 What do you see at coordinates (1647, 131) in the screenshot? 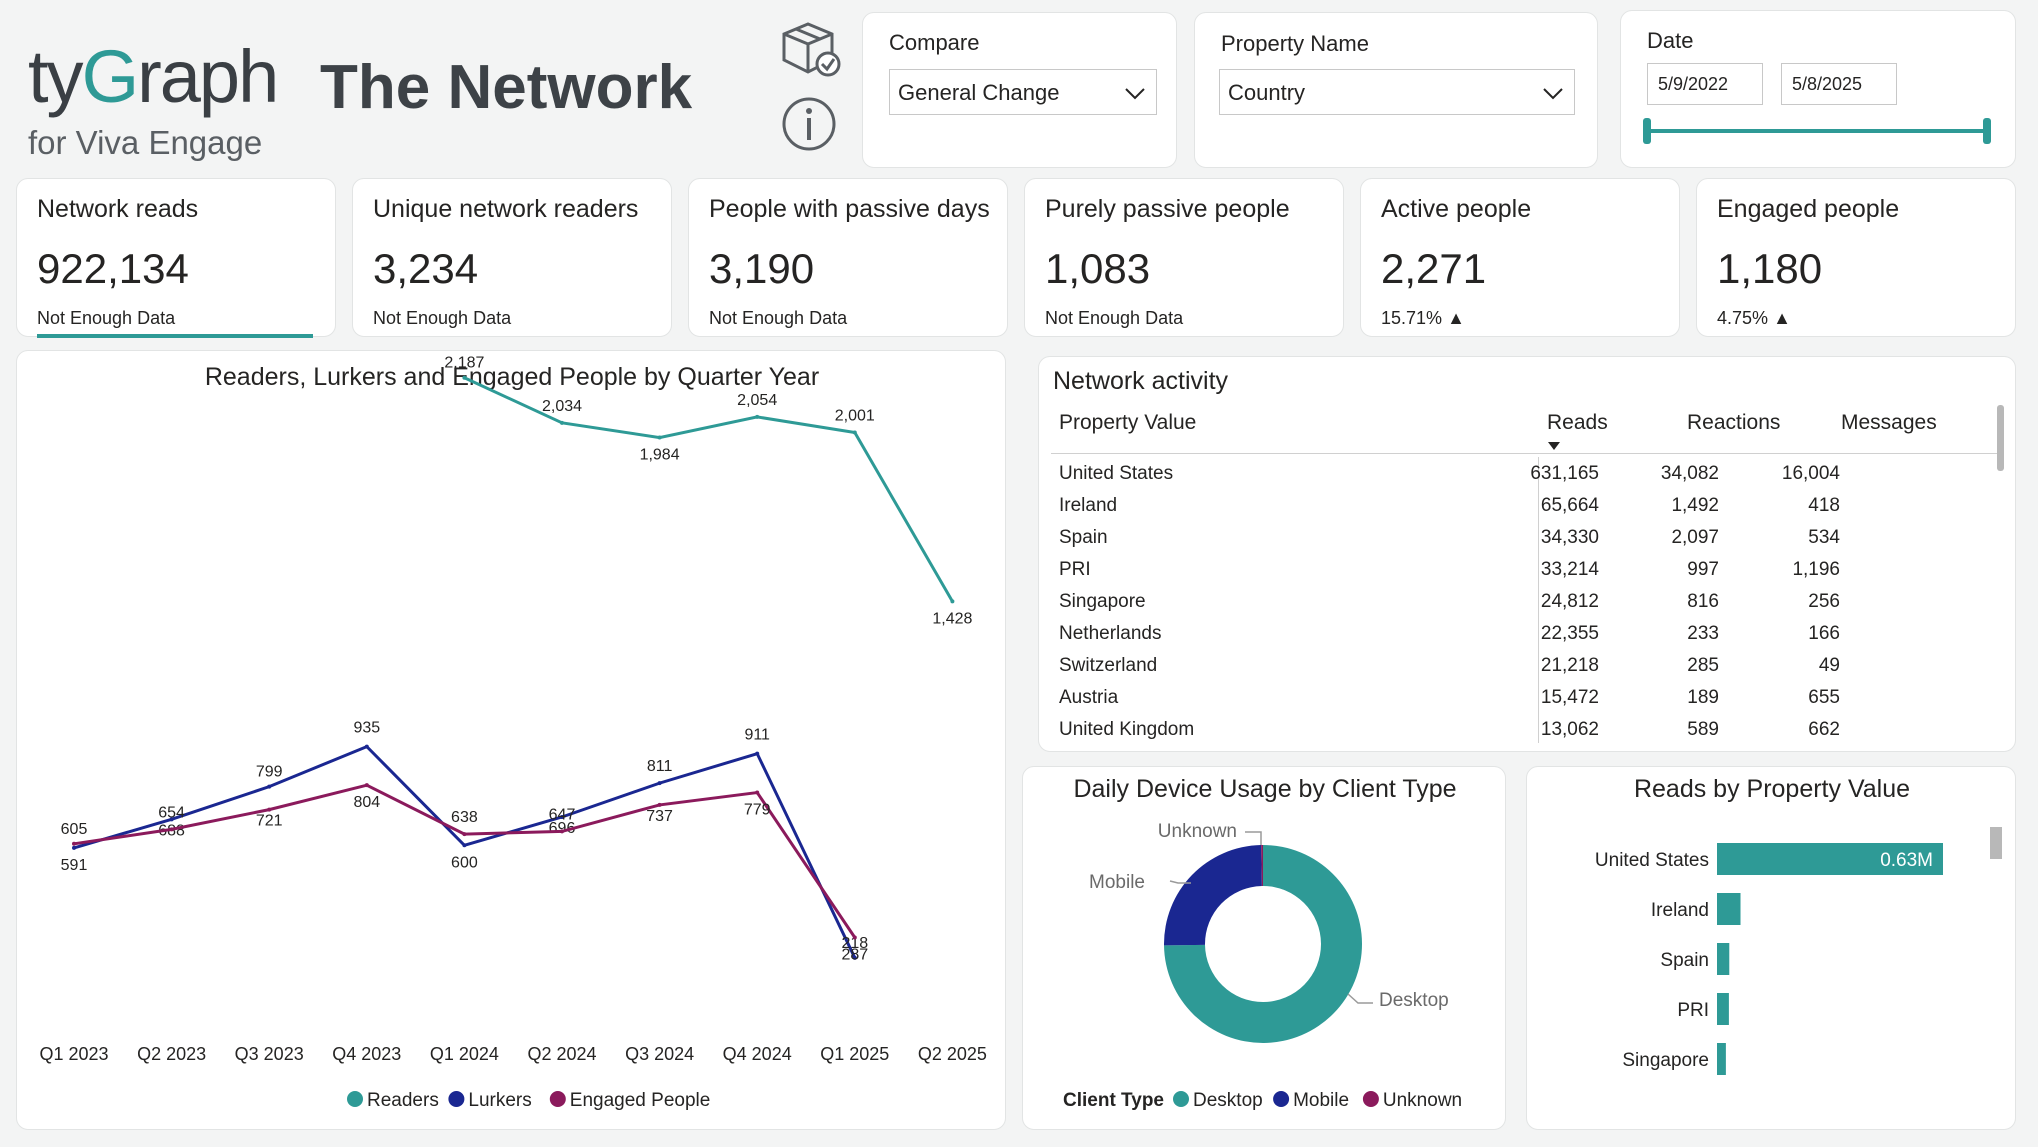
I see `date-range-start-handle` at bounding box center [1647, 131].